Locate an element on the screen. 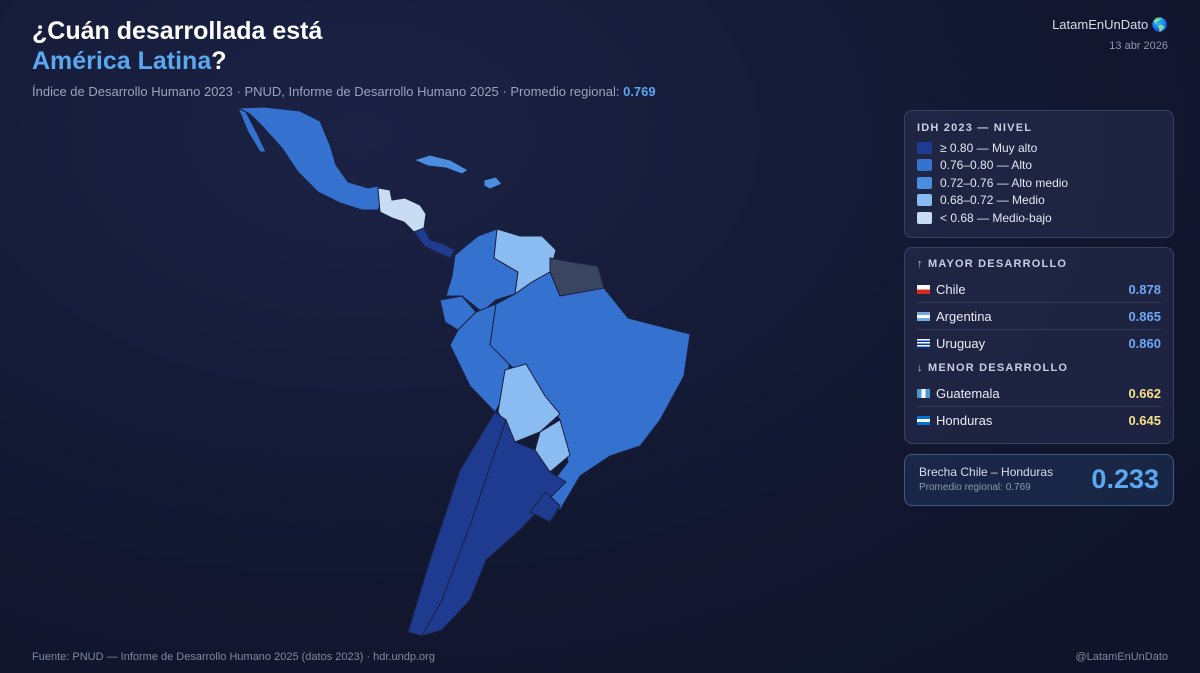 Image resolution: width=1200 pixels, height=673 pixels. country-name: Guatemala is located at coordinates (968, 393).